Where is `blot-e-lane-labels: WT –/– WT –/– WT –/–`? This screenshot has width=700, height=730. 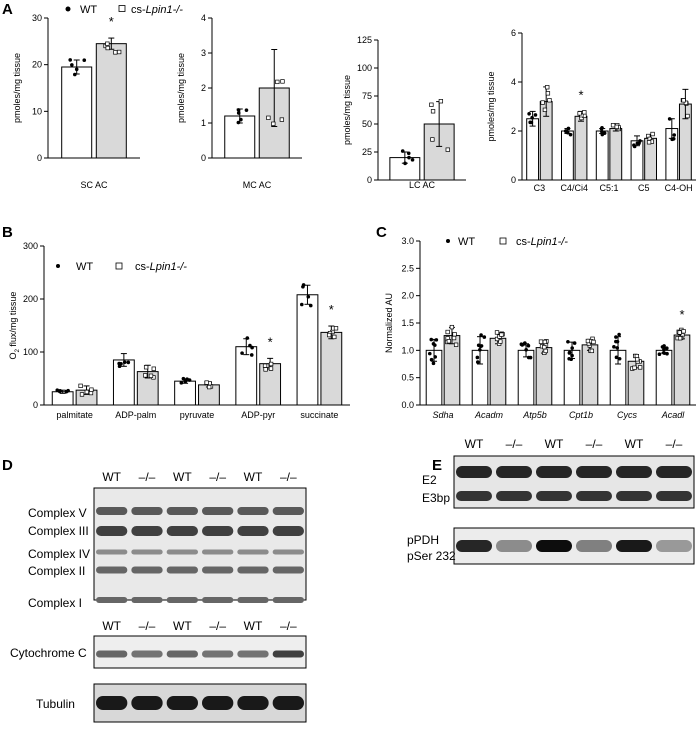 blot-e-lane-labels: WT –/– WT –/– WT –/– is located at coordinates (574, 444).